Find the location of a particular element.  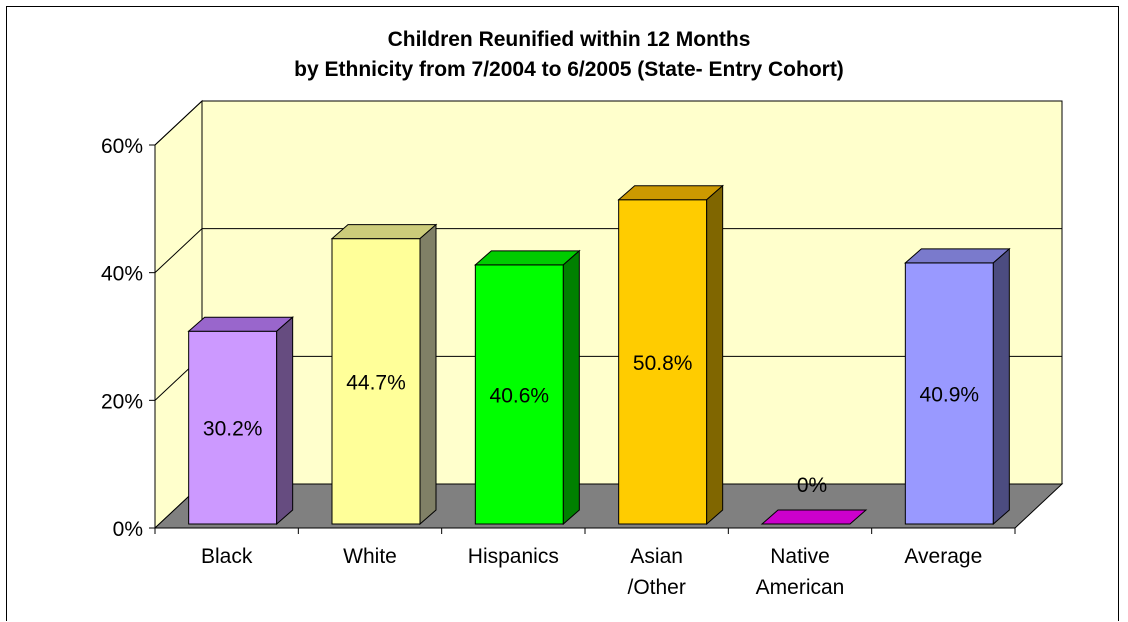

x-category-label: Native is located at coordinates (800, 556).